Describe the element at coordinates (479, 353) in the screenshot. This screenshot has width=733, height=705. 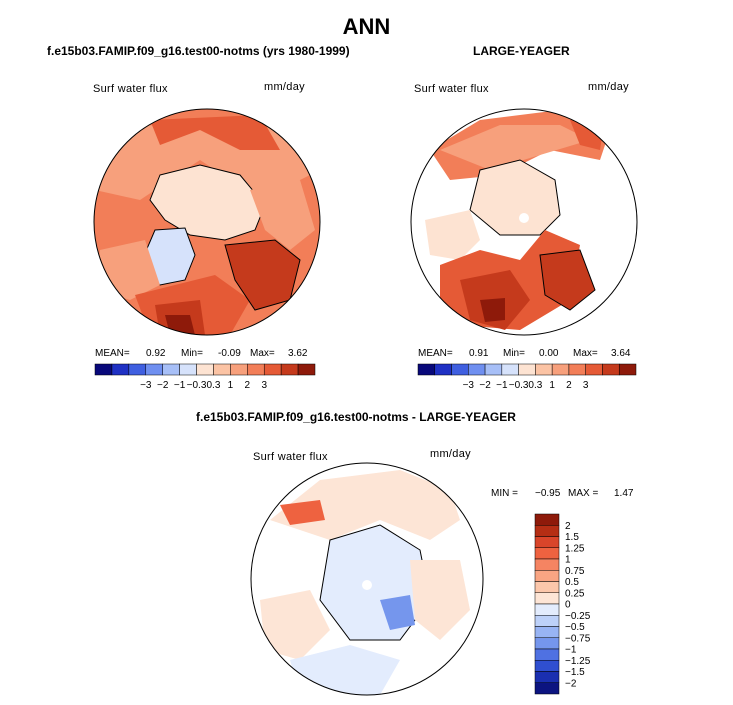
I see `panel-2-mean-value: 0.91` at that location.